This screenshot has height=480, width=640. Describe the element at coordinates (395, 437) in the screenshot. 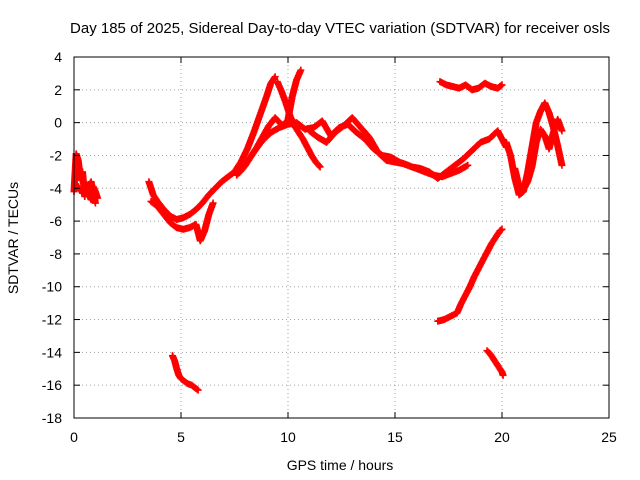

I see `x-tick-label: 15` at that location.